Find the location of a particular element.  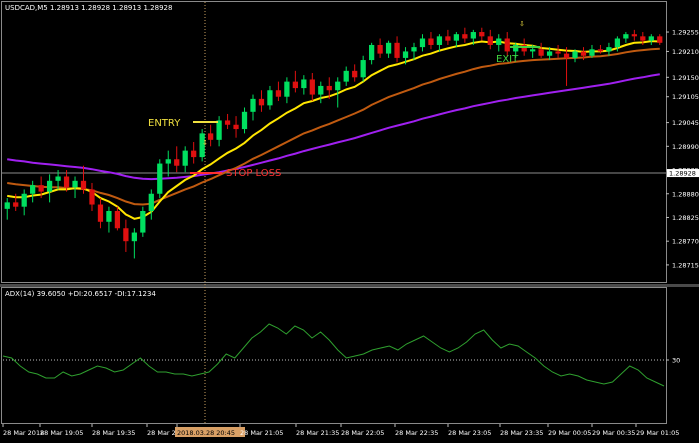

time-tick-label: 29 Mar 01:05 is located at coordinates (657, 433).